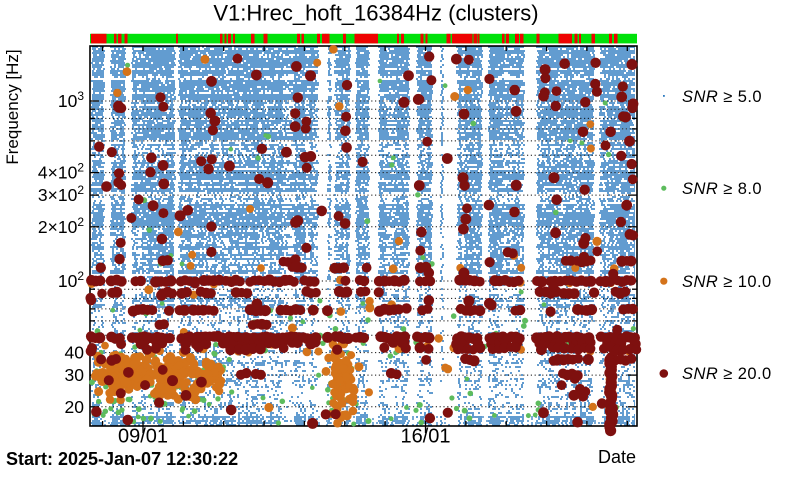  Describe the element at coordinates (75, 353) in the screenshot. I see `svg-text: 40` at that location.